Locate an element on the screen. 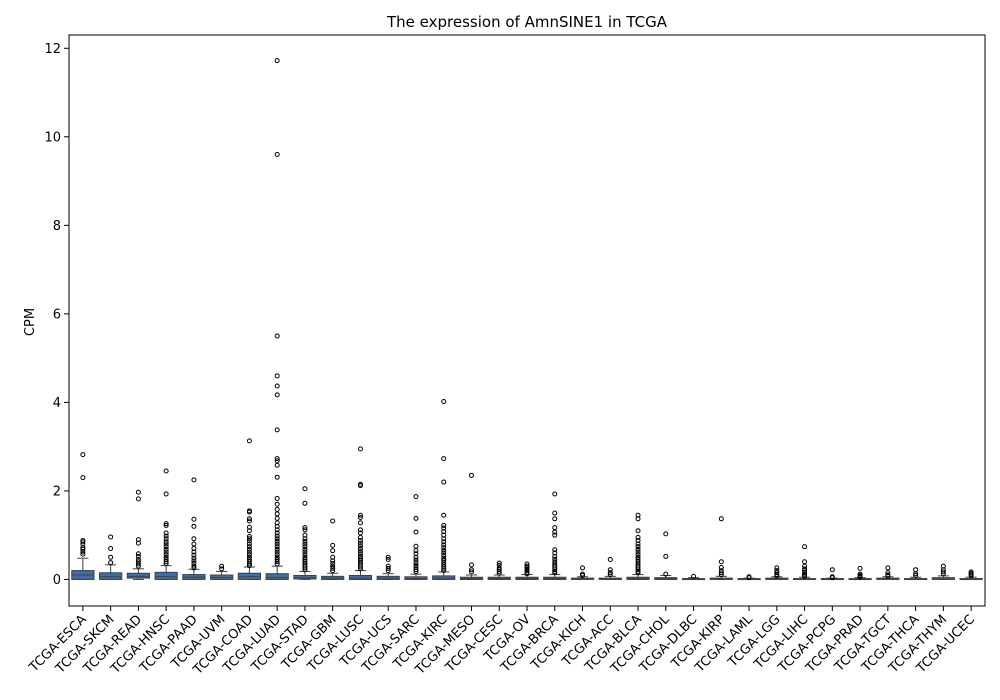  y-tick-label: 0 is located at coordinates (57, 580).